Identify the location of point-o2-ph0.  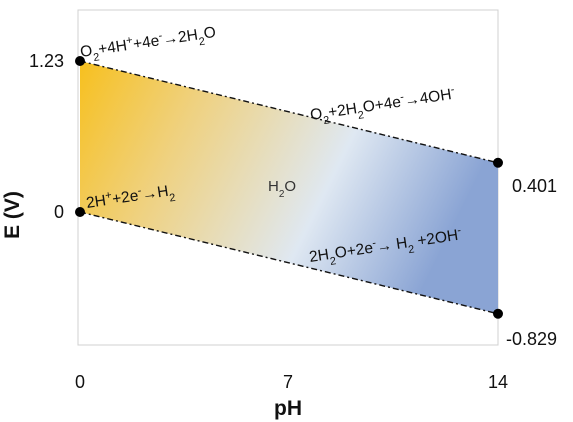
(80, 61).